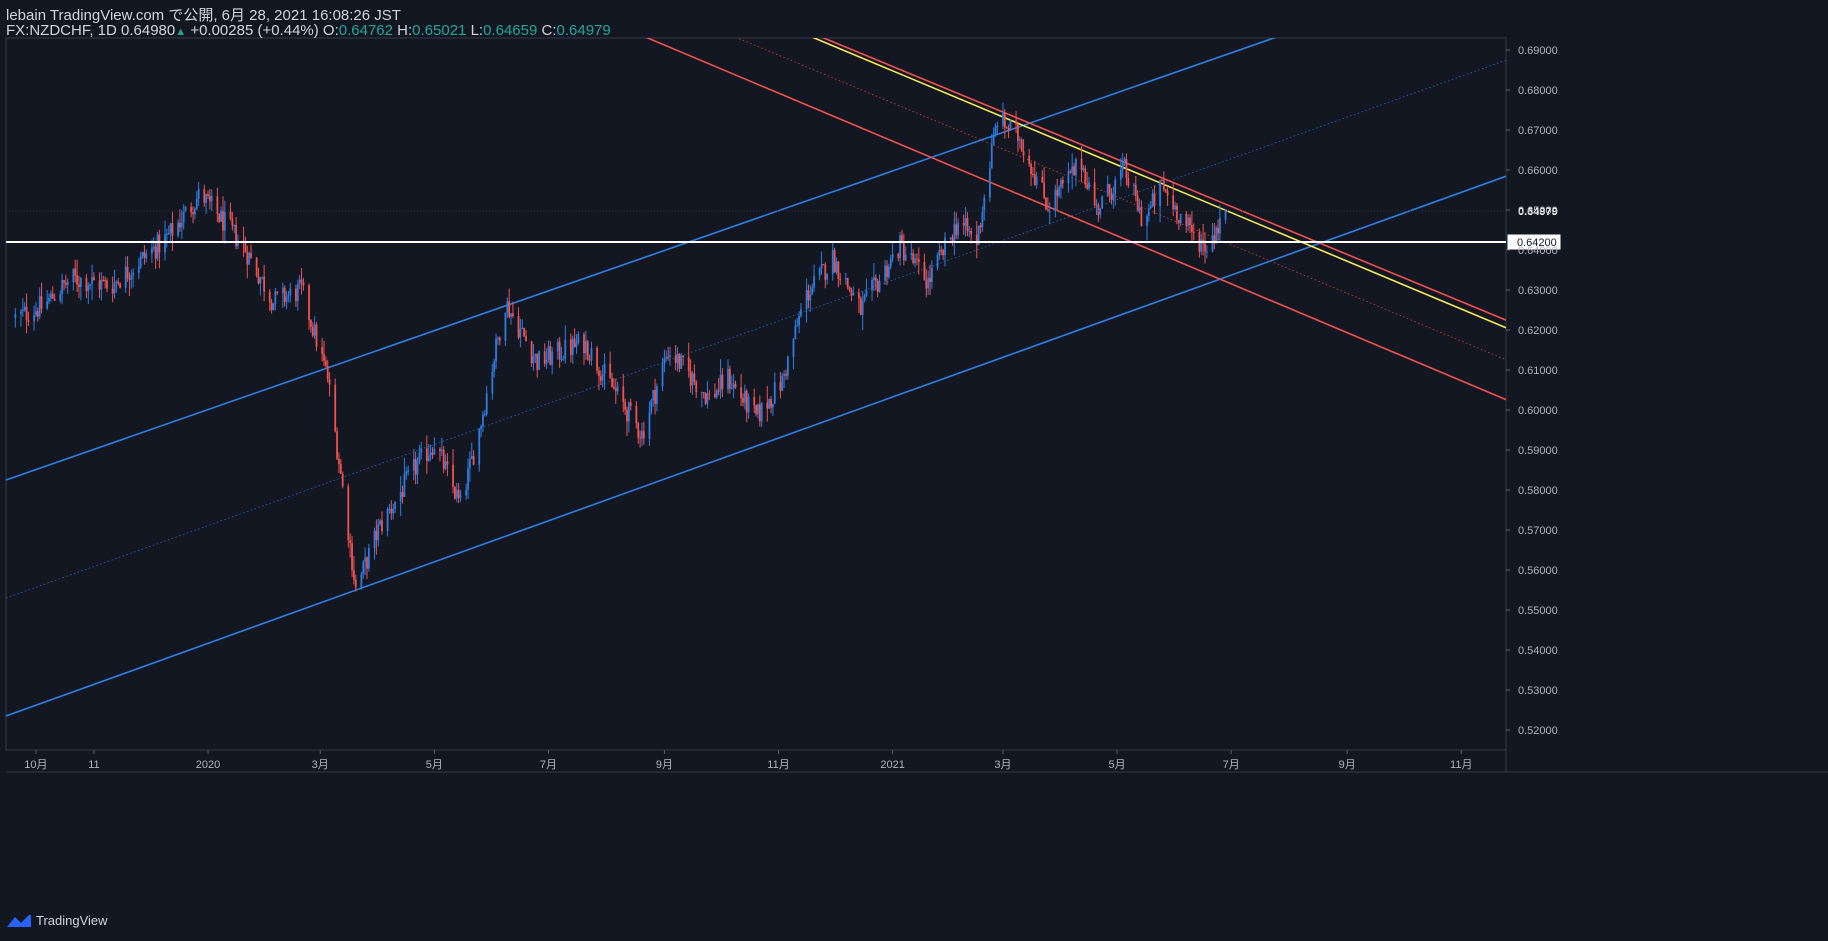 This screenshot has height=941, width=1828. Describe the element at coordinates (320, 765) in the screenshot. I see `time-tick-label: 3月` at that location.